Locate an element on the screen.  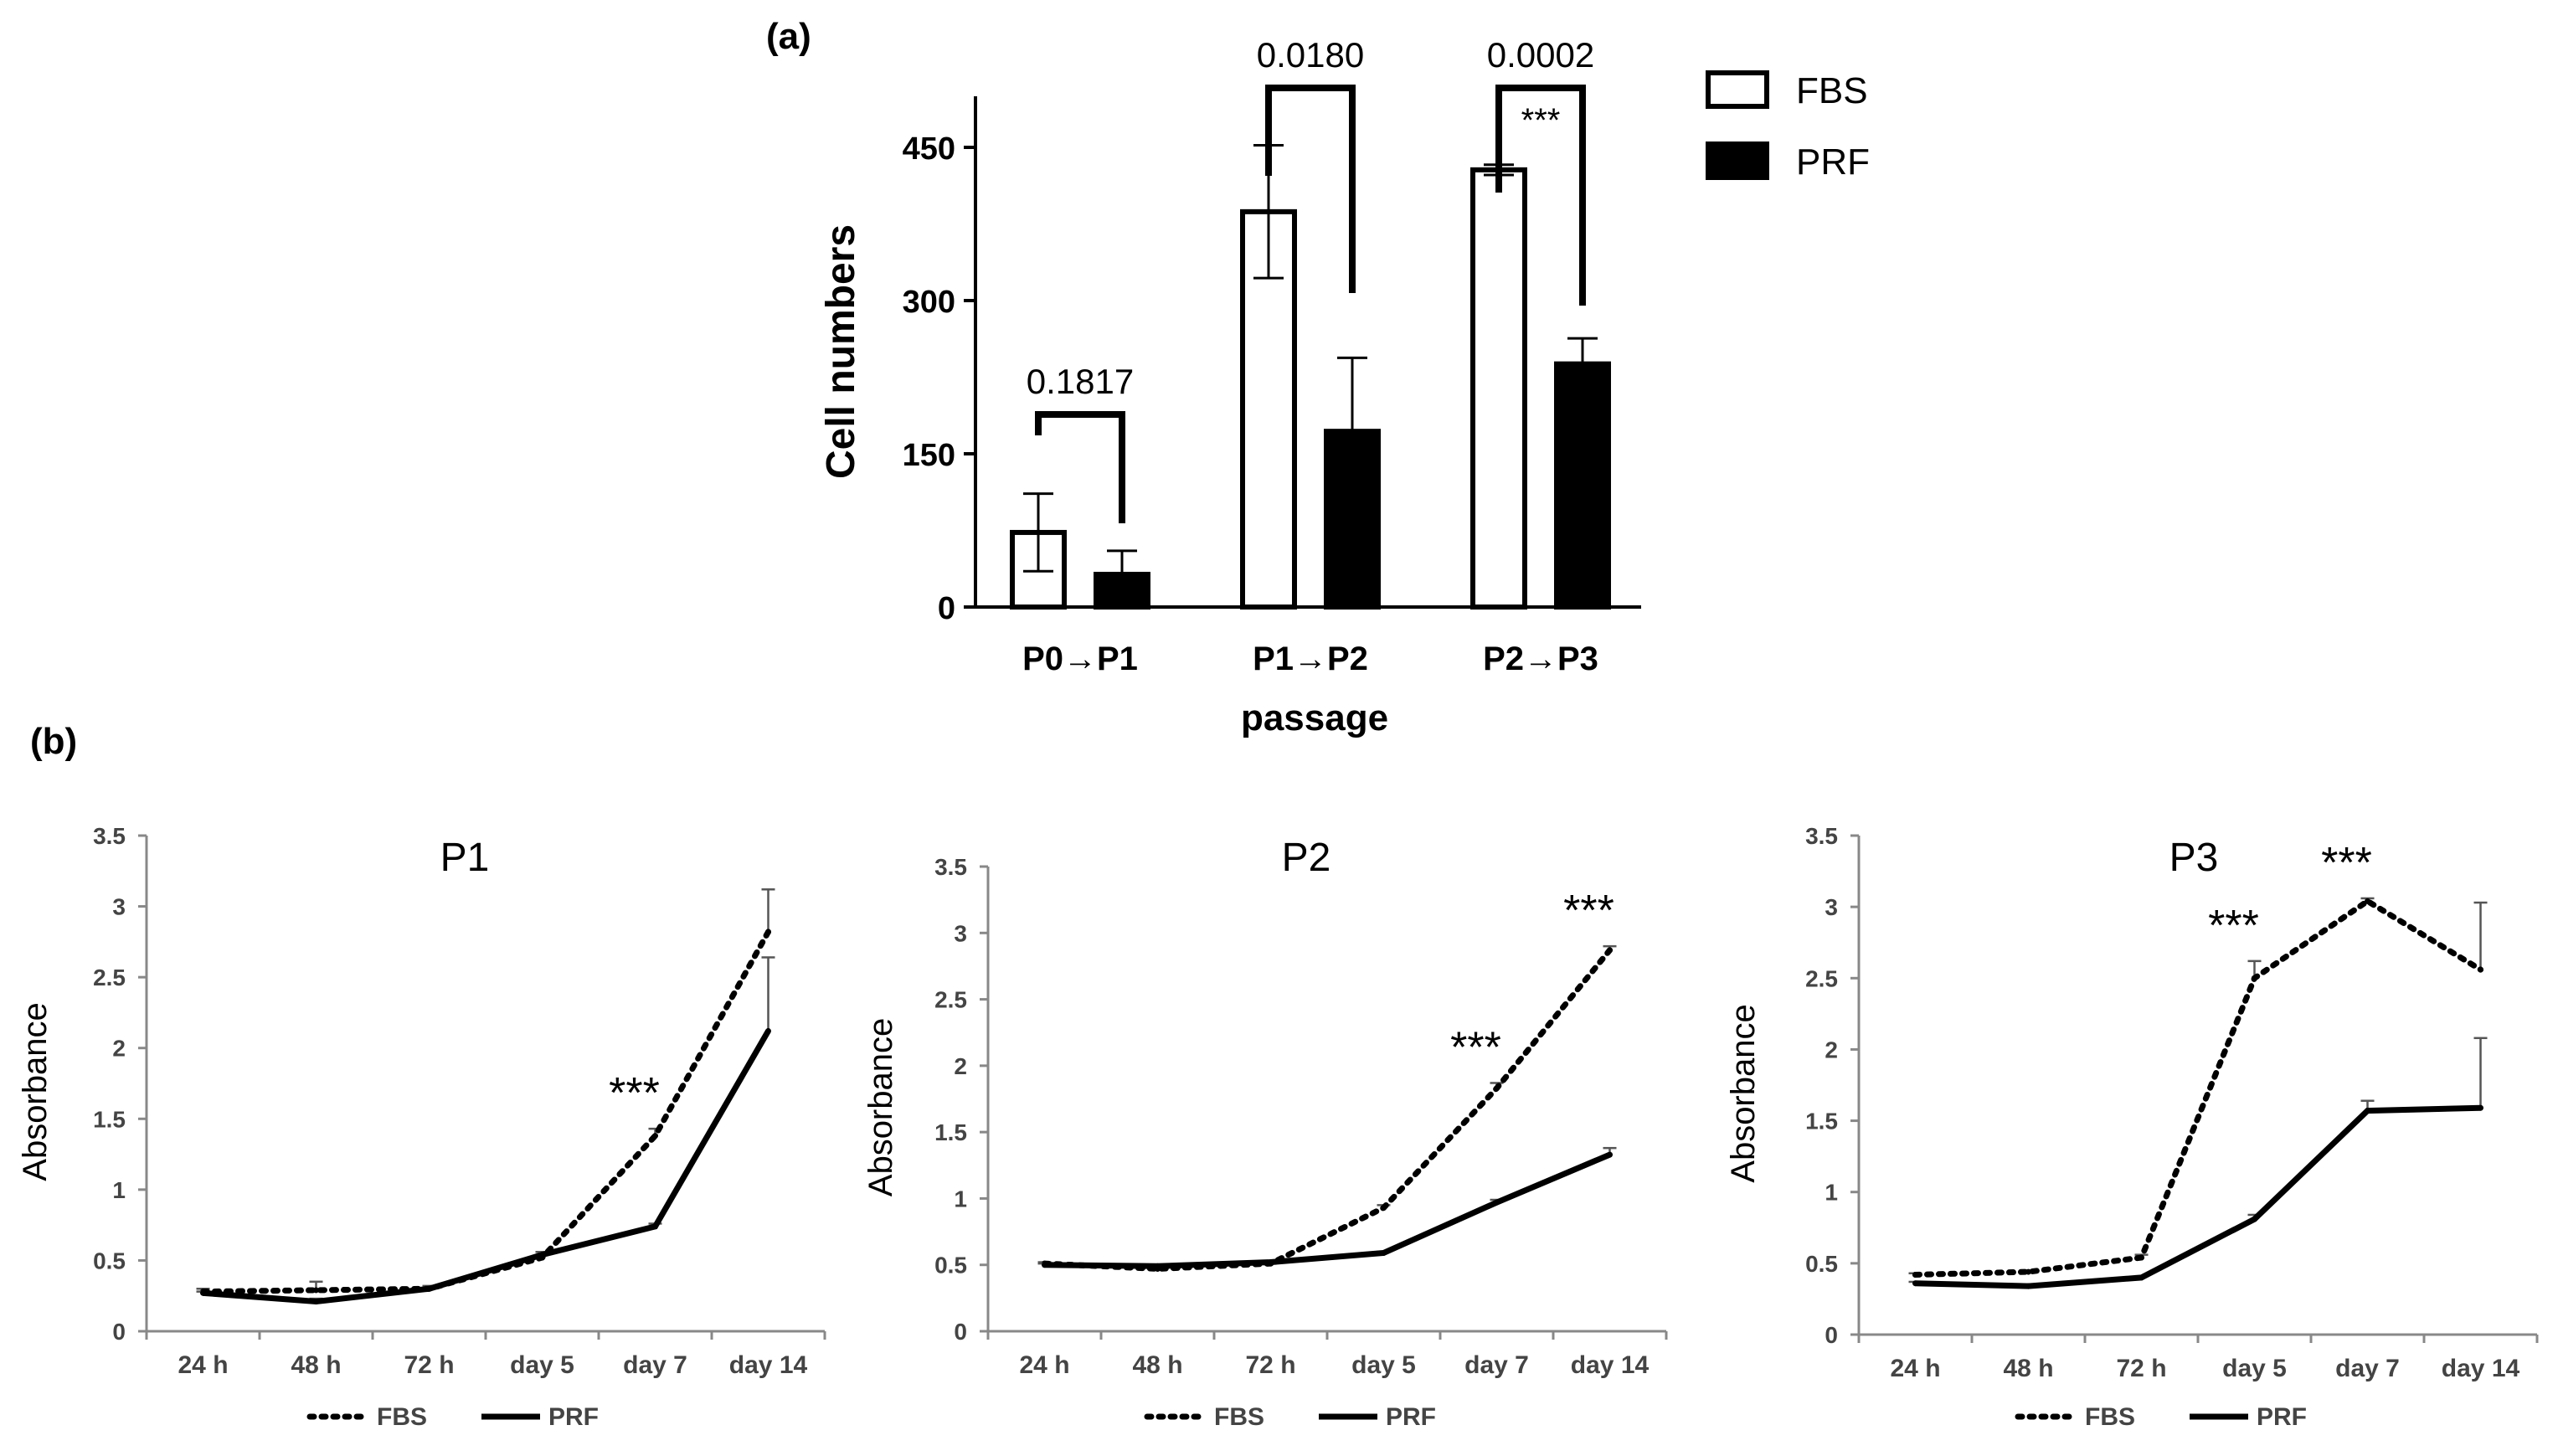
x-tick-label: P0→P1 is located at coordinates (1080, 659).